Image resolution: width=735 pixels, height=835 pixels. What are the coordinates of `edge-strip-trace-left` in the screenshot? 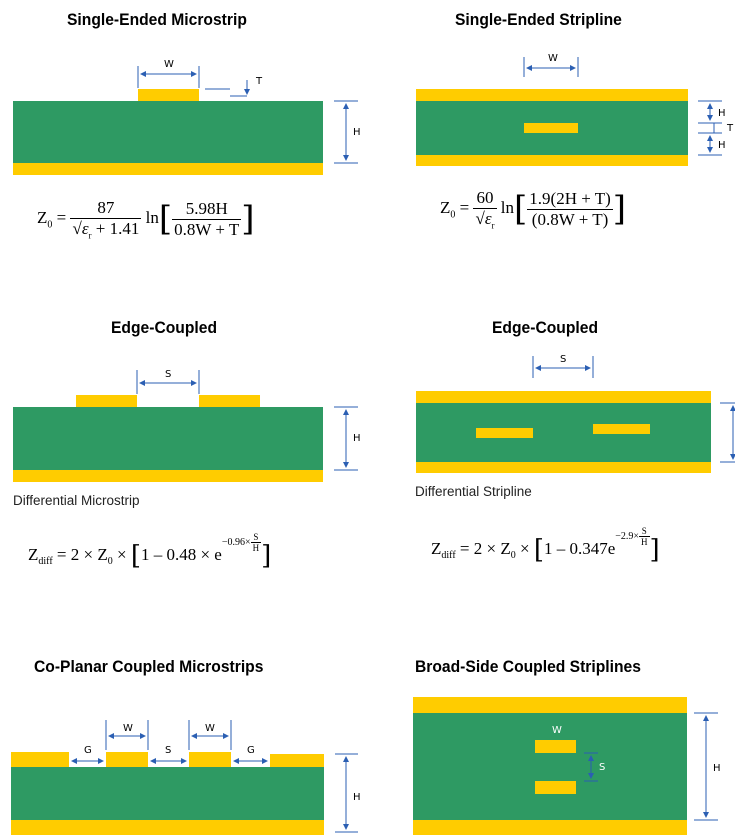 It's located at (504, 433).